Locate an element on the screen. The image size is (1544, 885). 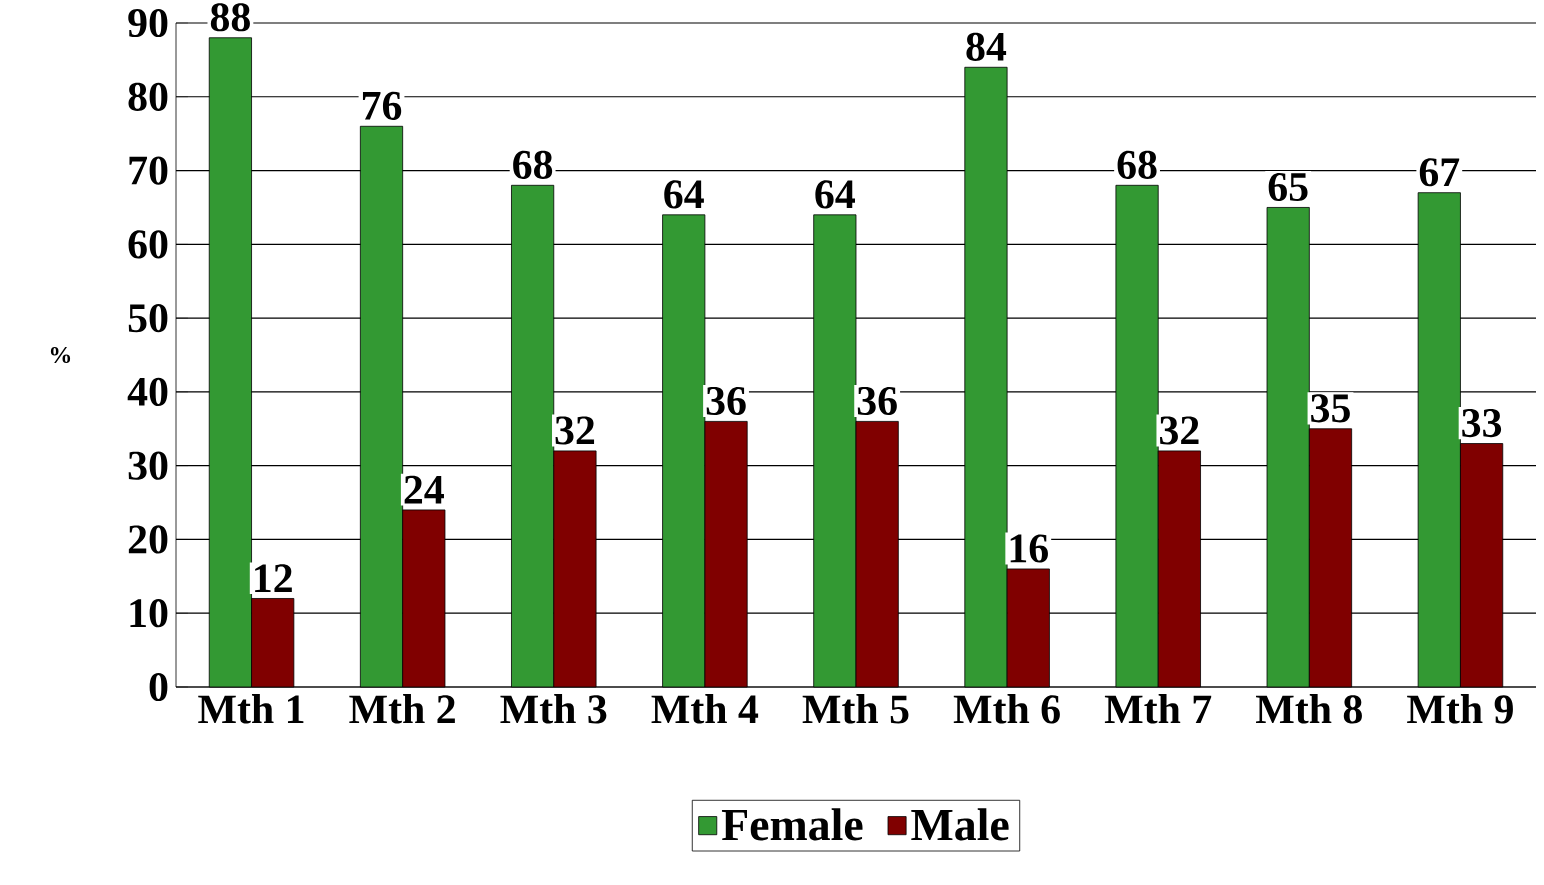
x-tick-label: Mth 8 is located at coordinates (1309, 709).